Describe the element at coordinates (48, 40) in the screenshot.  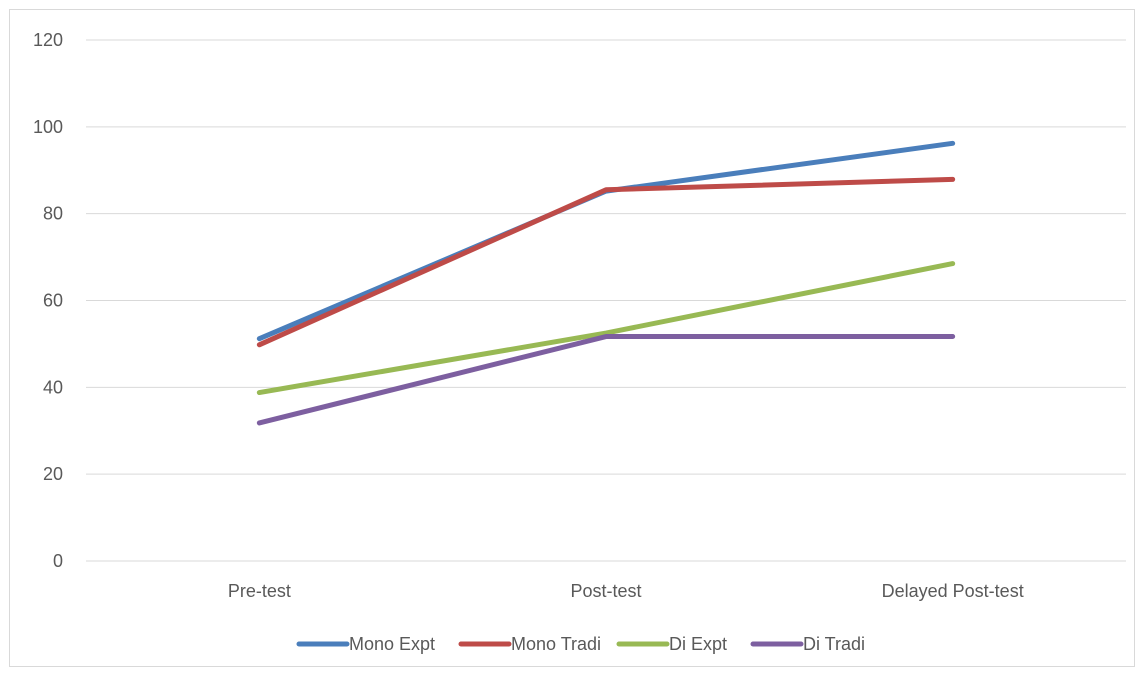
I see `y-tick-label: 120` at that location.